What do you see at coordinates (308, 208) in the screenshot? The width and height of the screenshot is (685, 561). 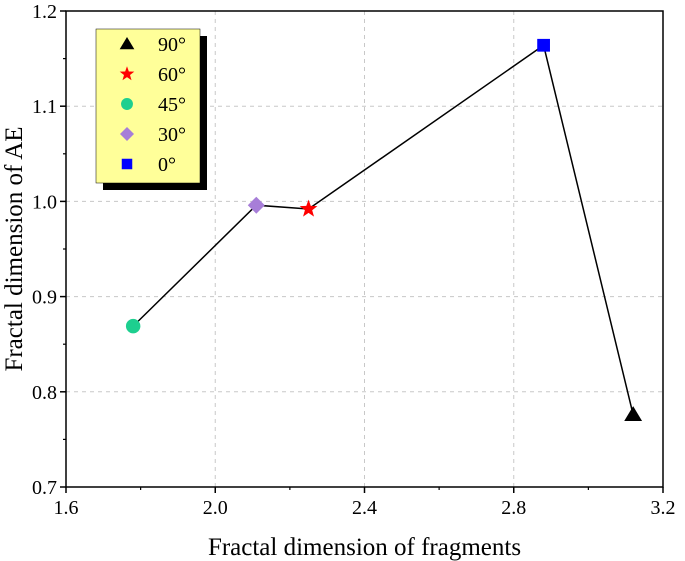 I see `data-point-60deg` at bounding box center [308, 208].